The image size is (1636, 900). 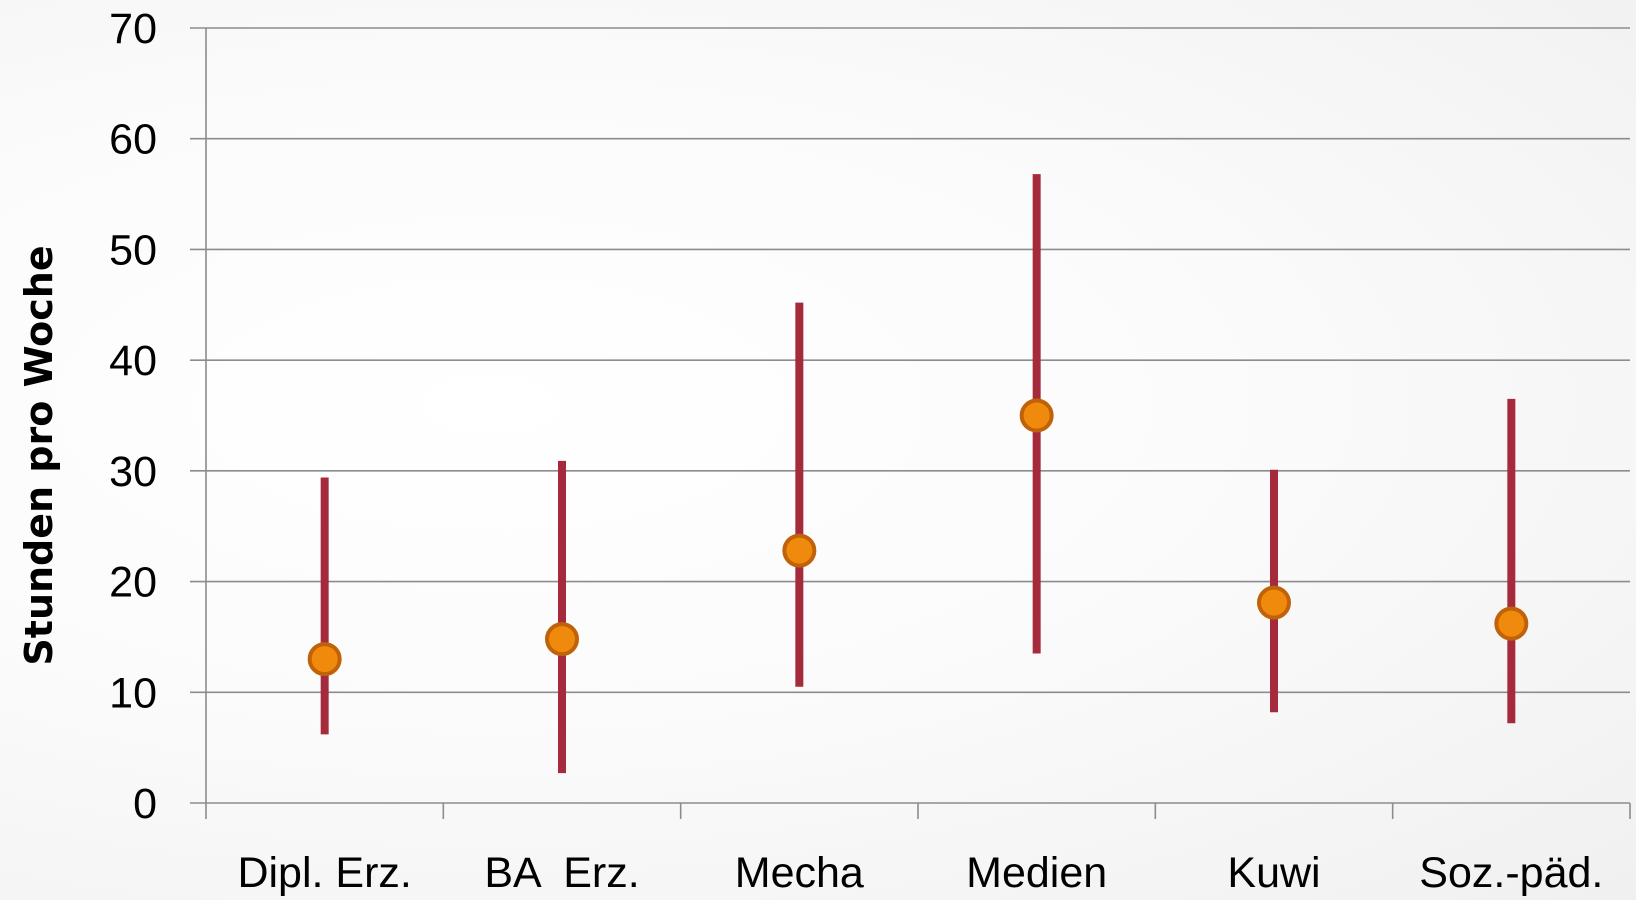 What do you see at coordinates (133, 250) in the screenshot?
I see `y-tick-label: 50` at bounding box center [133, 250].